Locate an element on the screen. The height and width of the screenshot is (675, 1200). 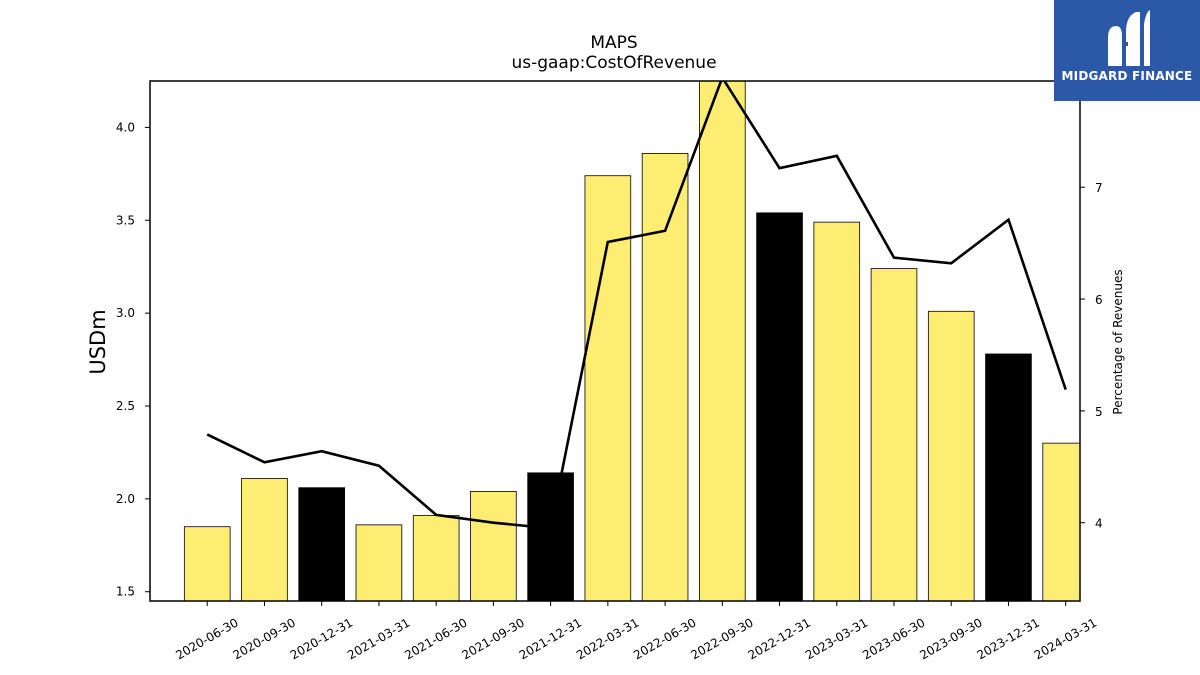
x-tick-label: 2023-09-30 is located at coordinates (950, 638).